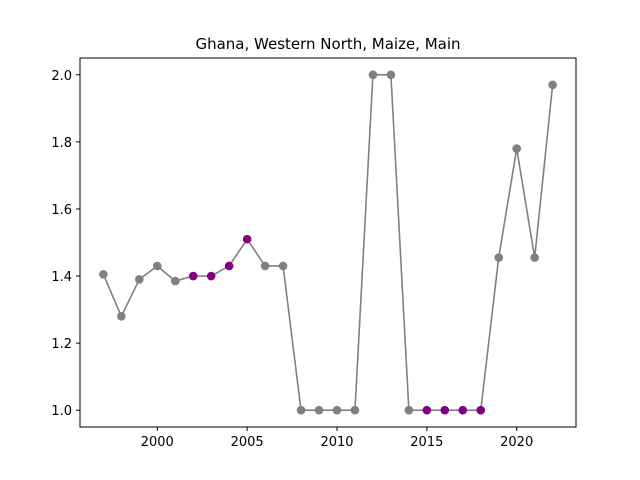 This screenshot has width=640, height=480. Describe the element at coordinates (247, 442) in the screenshot. I see `x-tick-label: 2005` at that location.